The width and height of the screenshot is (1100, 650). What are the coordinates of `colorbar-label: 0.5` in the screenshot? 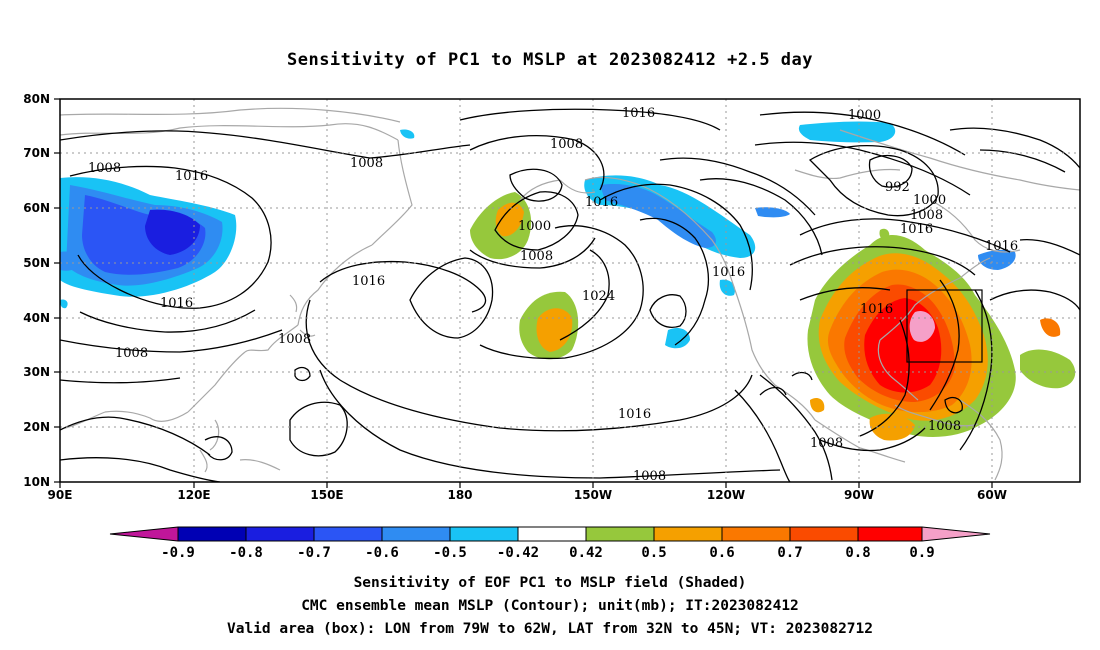 It's located at (653, 553).